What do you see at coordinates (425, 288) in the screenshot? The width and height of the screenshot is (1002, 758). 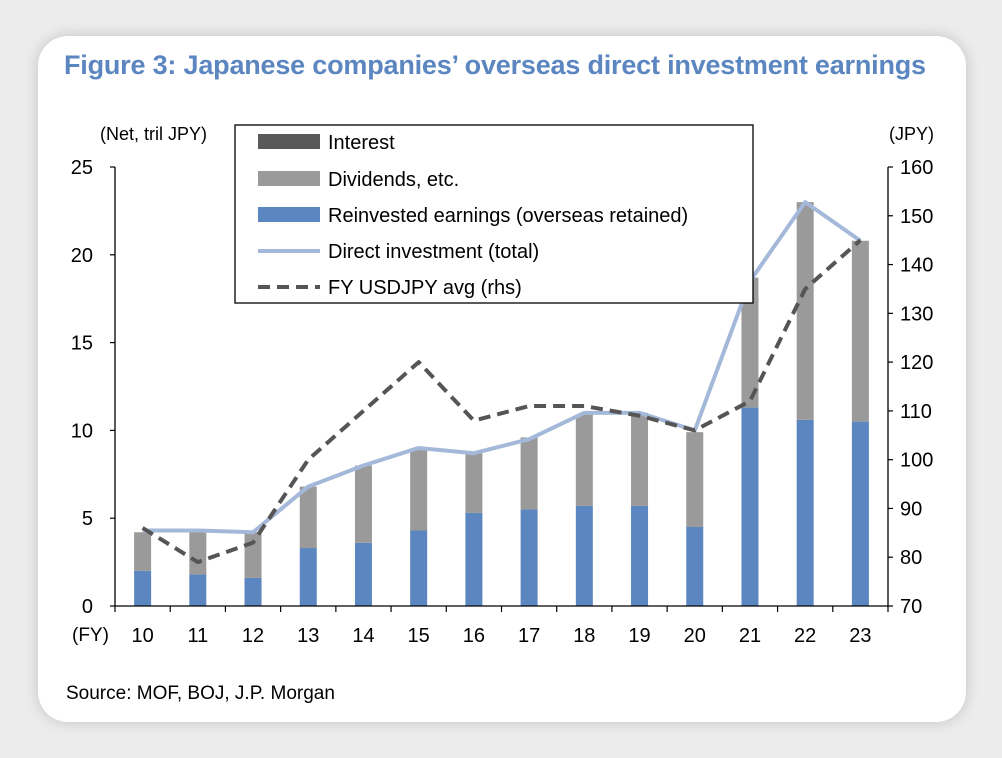 I see `legend-label-usdjpy: FY USDJPY avg (rhs)` at bounding box center [425, 288].